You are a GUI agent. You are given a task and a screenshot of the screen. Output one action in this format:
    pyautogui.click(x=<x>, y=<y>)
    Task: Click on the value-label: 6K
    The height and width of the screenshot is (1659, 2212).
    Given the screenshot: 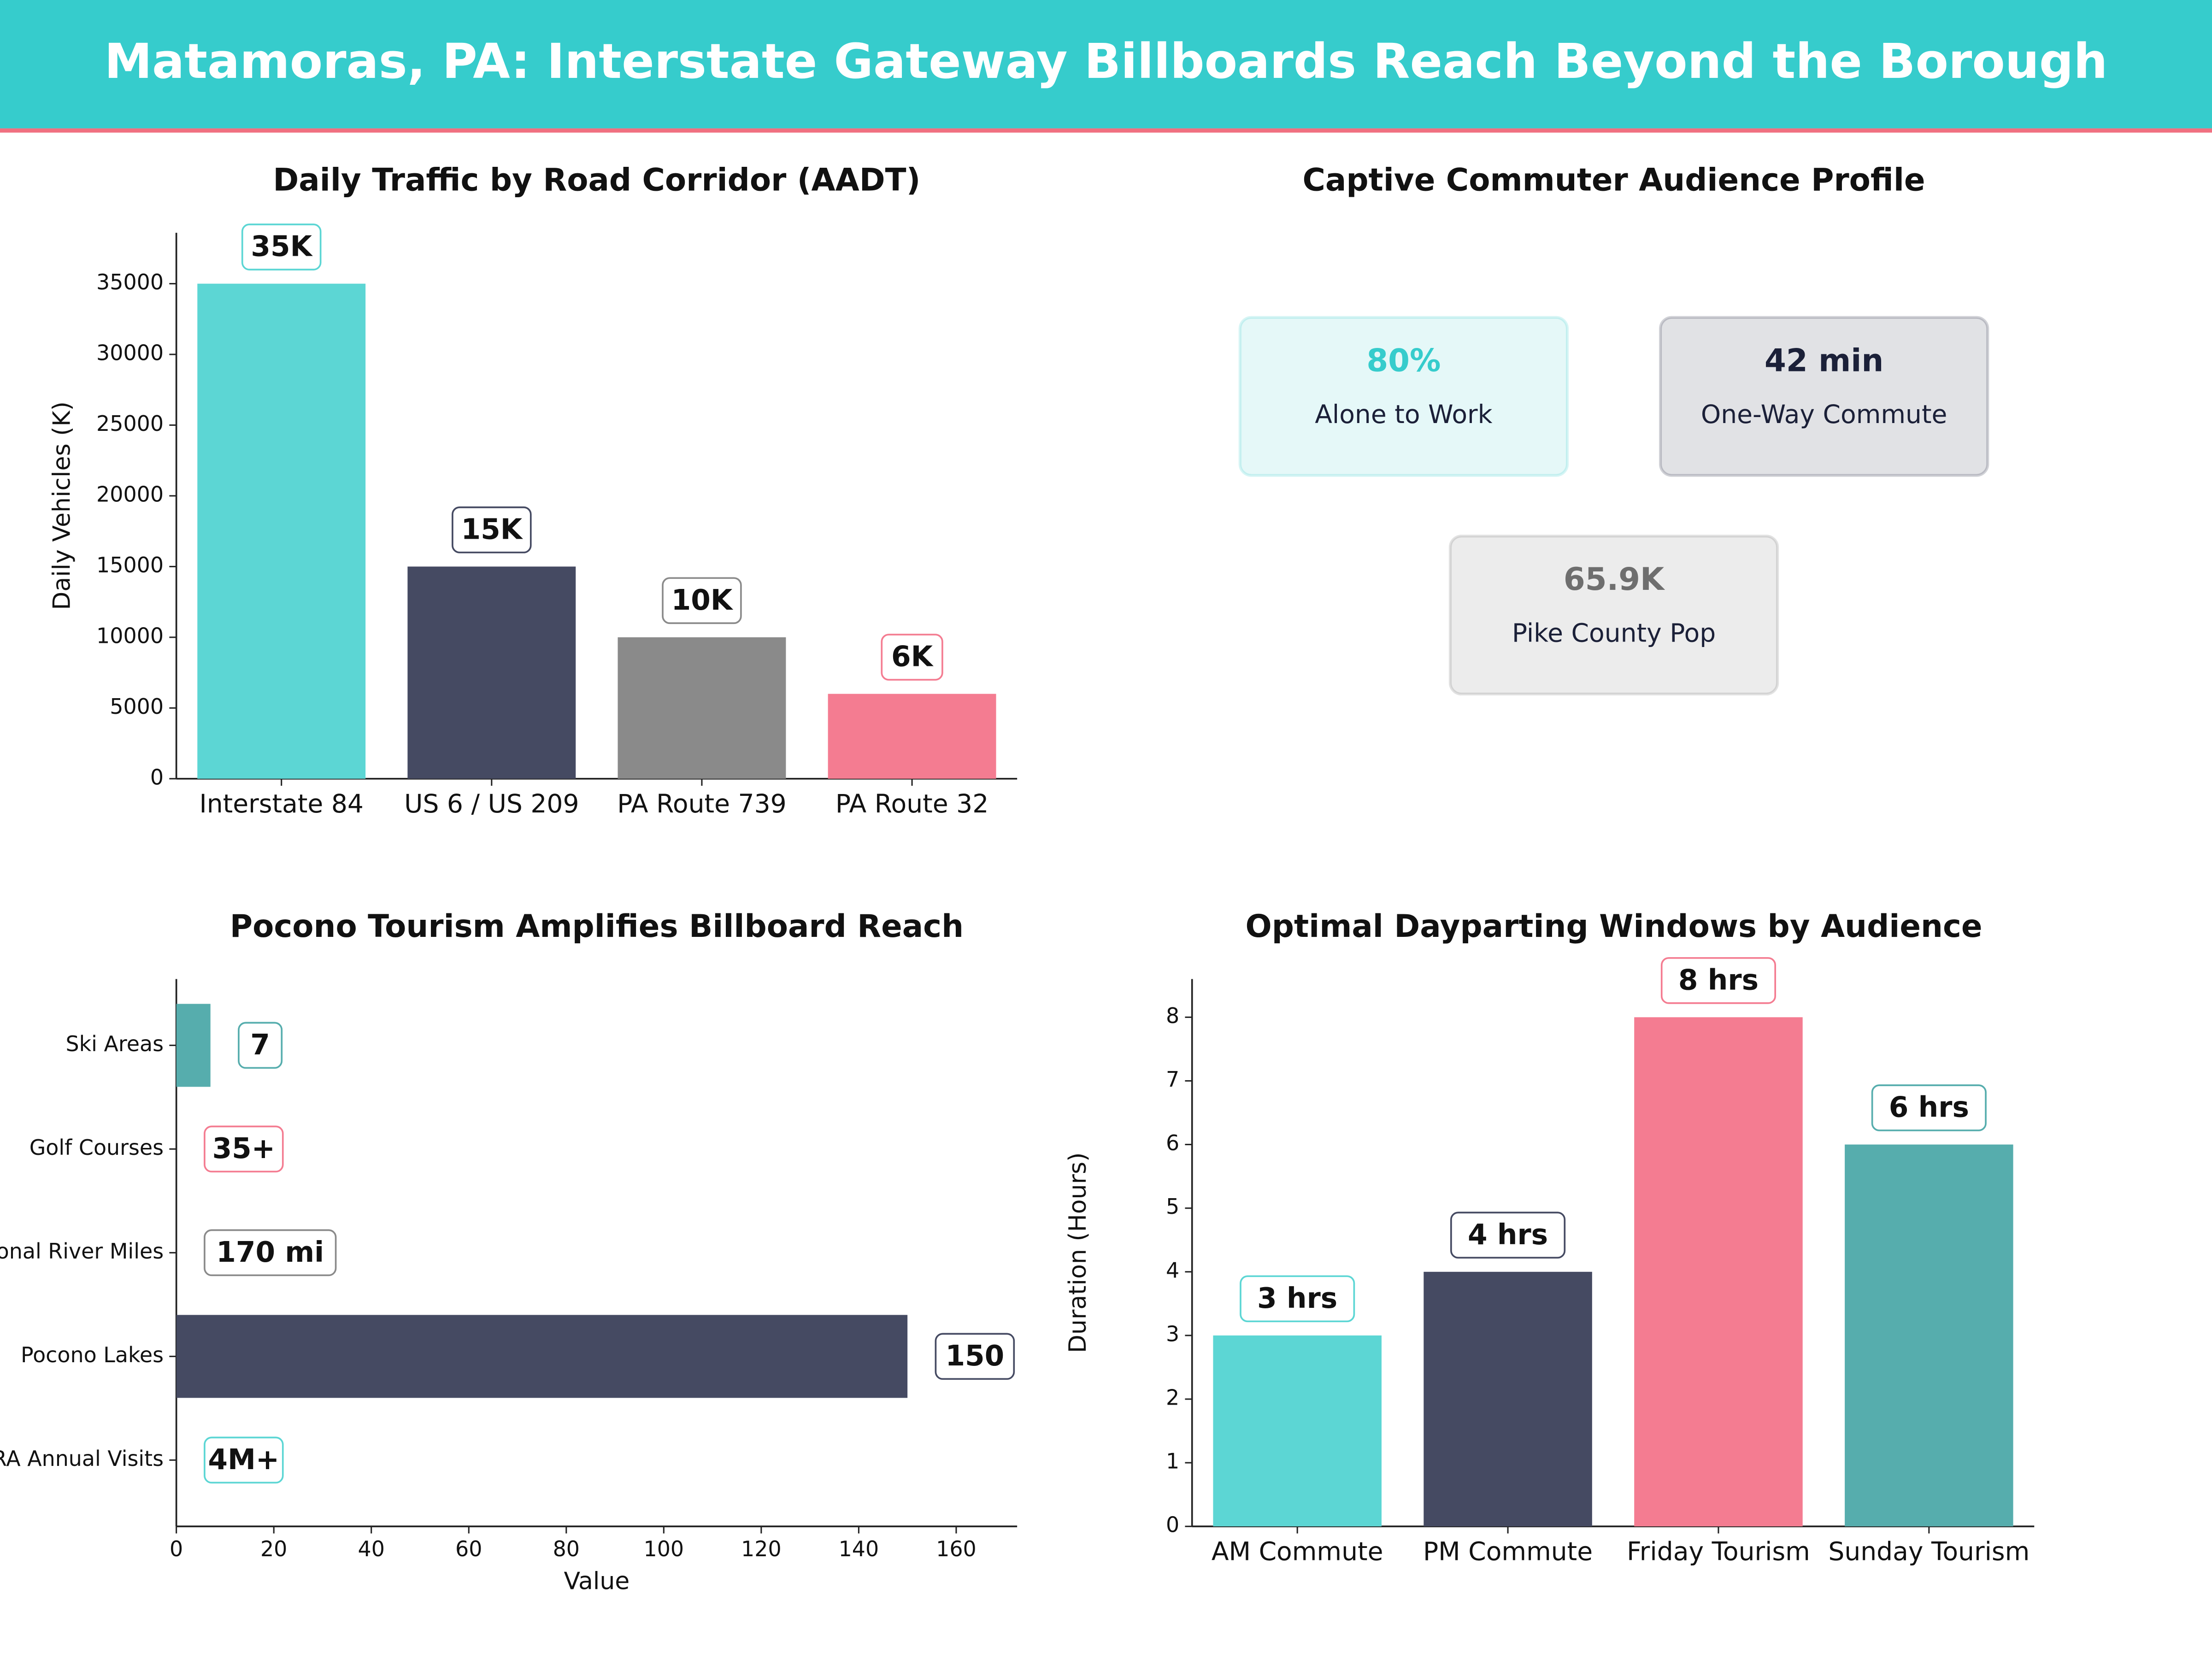 What is the action you would take?
    pyautogui.click(x=912, y=657)
    